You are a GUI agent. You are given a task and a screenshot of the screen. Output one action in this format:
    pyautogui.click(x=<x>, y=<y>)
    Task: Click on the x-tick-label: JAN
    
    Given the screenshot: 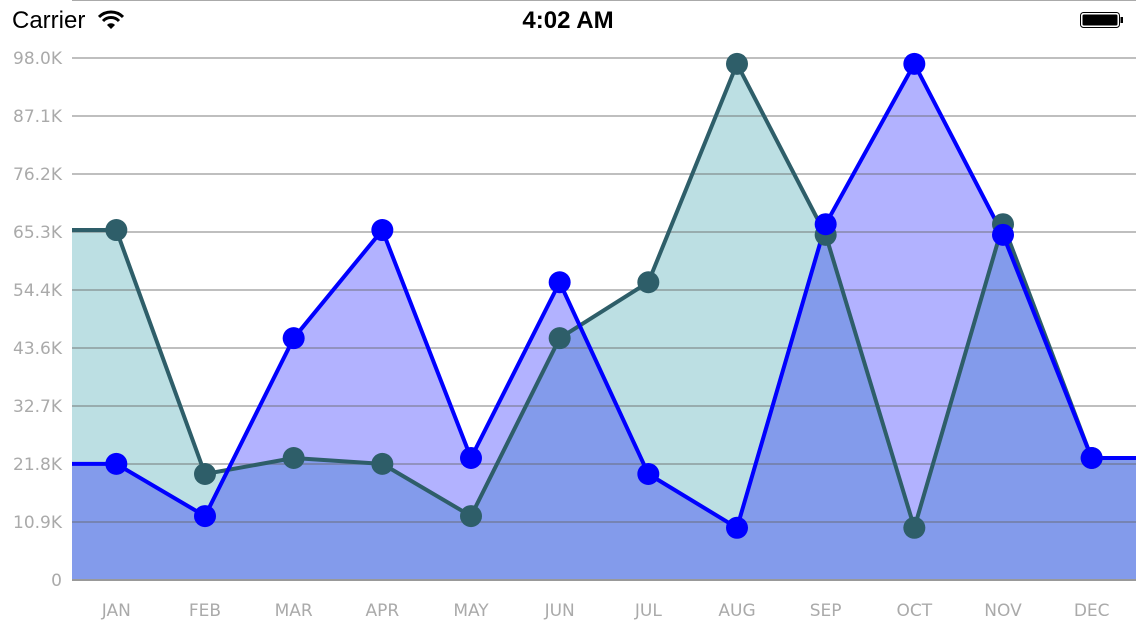 What is the action you would take?
    pyautogui.click(x=116, y=611)
    